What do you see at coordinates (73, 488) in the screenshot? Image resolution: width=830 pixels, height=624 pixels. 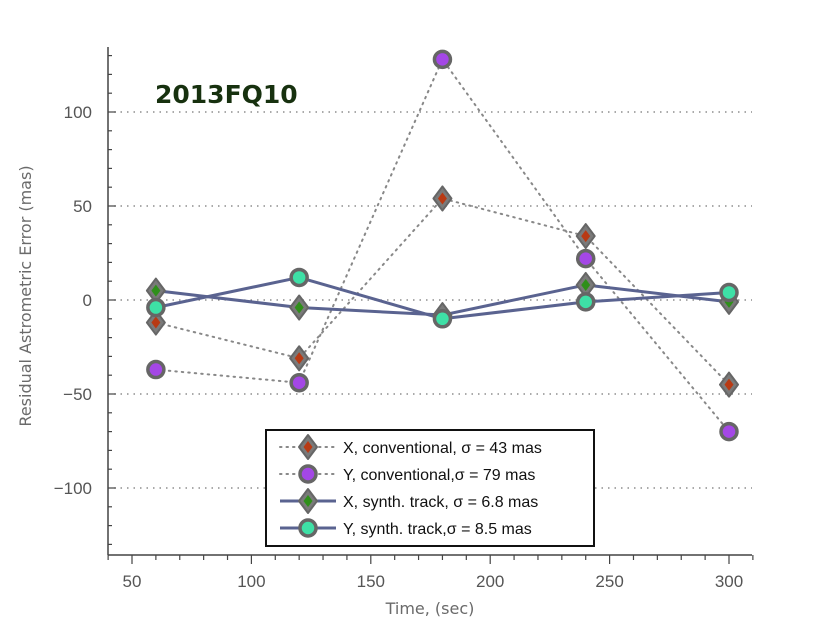 I see `y-tick-label: −100` at bounding box center [73, 488].